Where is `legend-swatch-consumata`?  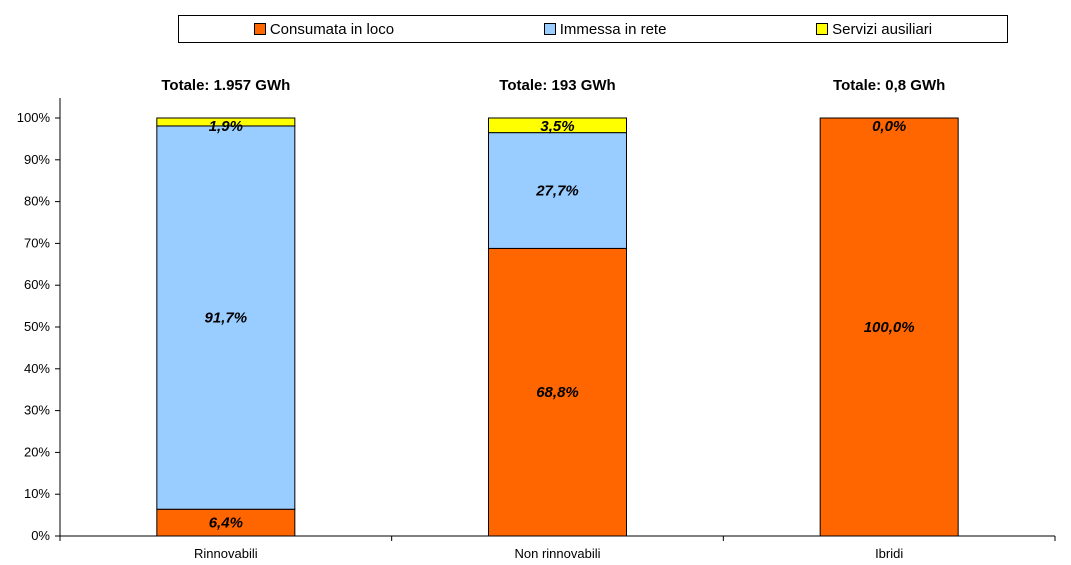
legend-swatch-consumata is located at coordinates (259, 29).